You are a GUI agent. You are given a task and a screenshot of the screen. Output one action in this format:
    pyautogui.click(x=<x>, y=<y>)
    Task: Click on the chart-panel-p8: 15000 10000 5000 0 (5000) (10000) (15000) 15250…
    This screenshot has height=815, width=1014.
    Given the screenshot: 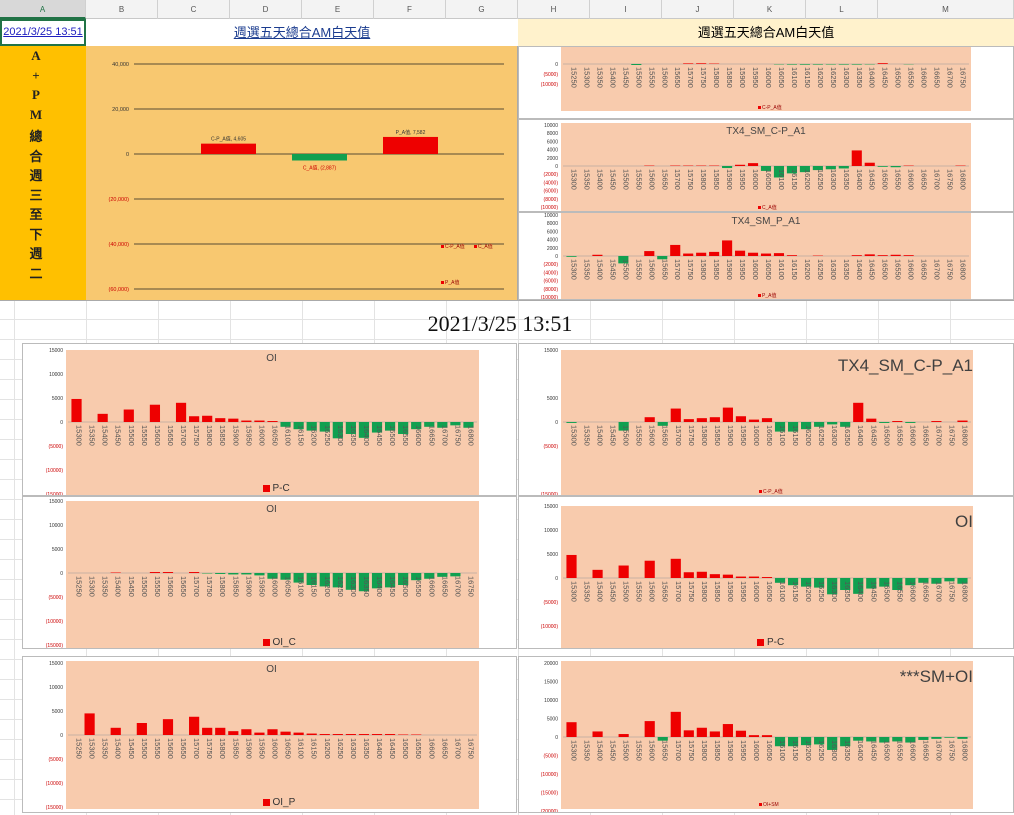 What is the action you would take?
    pyautogui.click(x=269, y=734)
    